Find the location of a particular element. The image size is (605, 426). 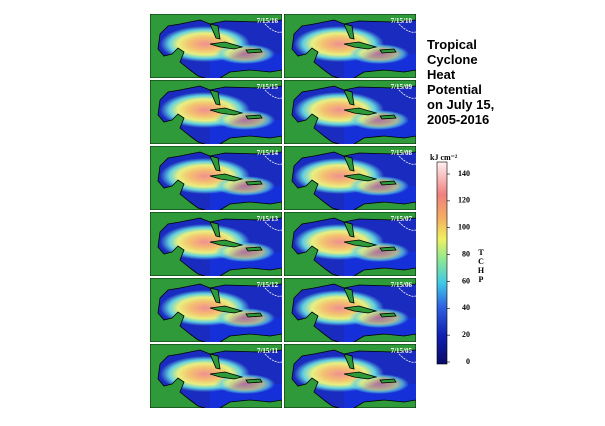

colorbar-gradient is located at coordinates (442, 263).